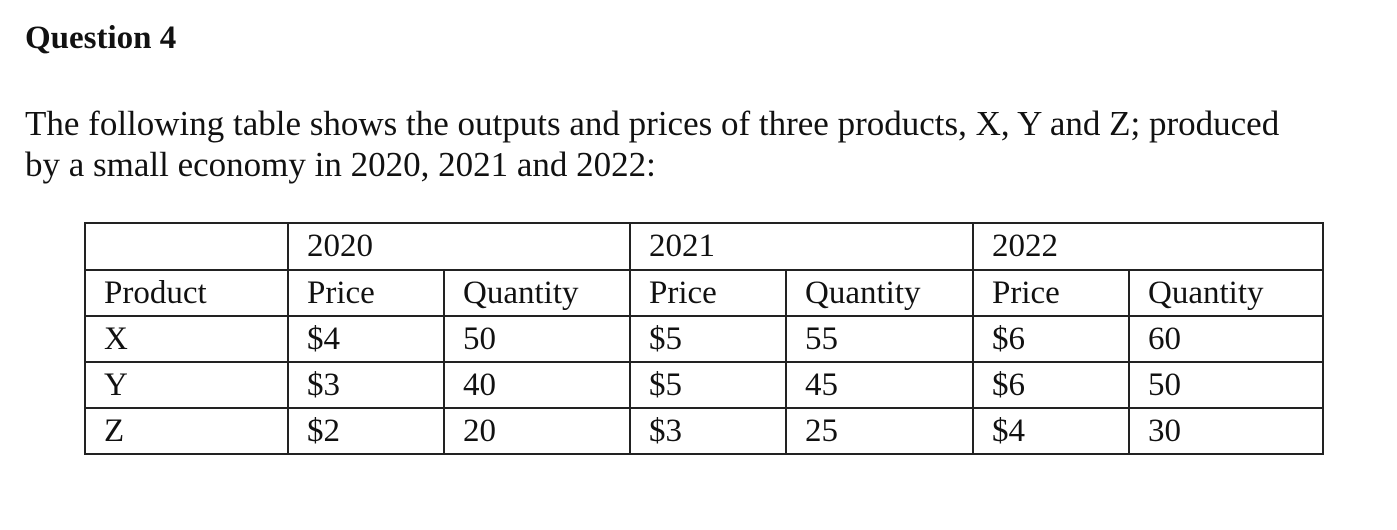 Image resolution: width=1397 pixels, height=530 pixels. What do you see at coordinates (879, 431) in the screenshot?
I see `table-cell: 25` at bounding box center [879, 431].